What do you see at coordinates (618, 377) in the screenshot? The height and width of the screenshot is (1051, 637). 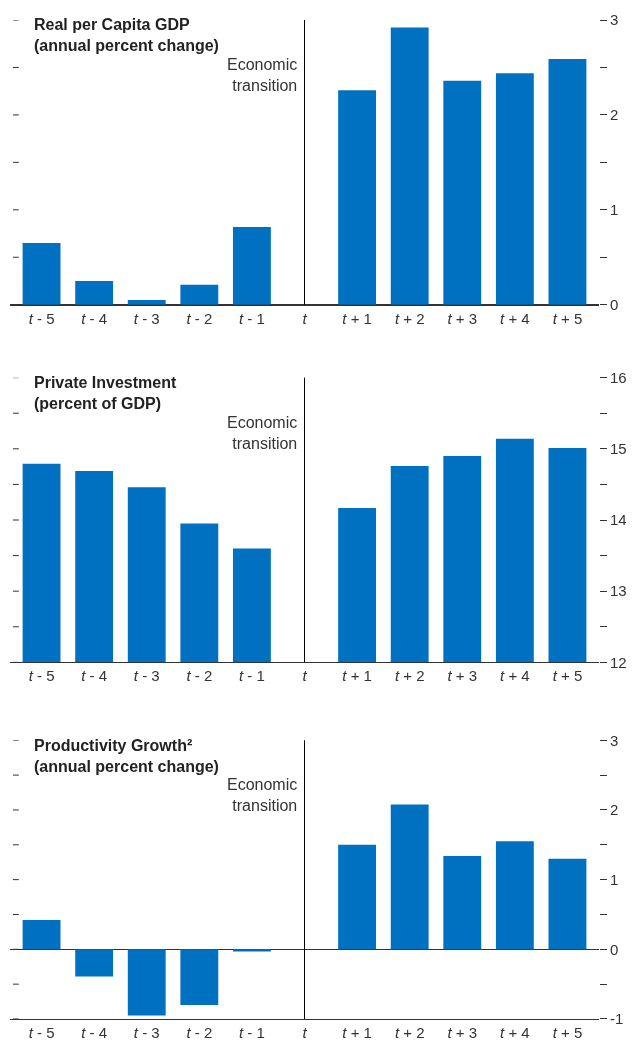 I see `y-tick-label: 16` at bounding box center [618, 377].